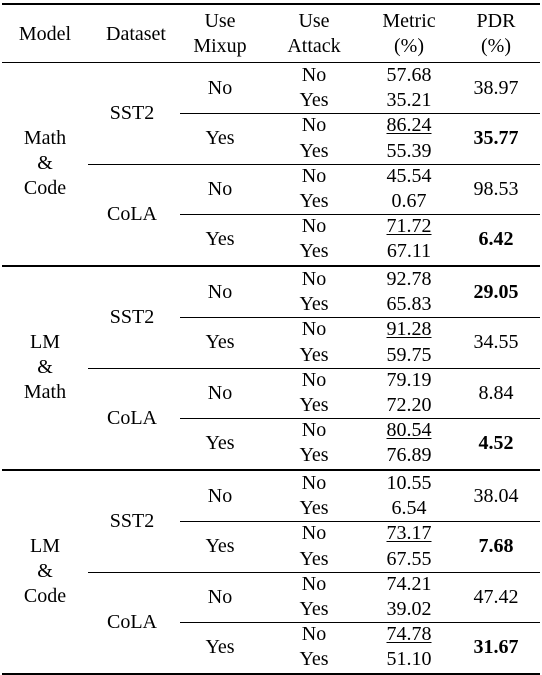  I want to click on header-metric-line1: Metric, so click(409, 21).